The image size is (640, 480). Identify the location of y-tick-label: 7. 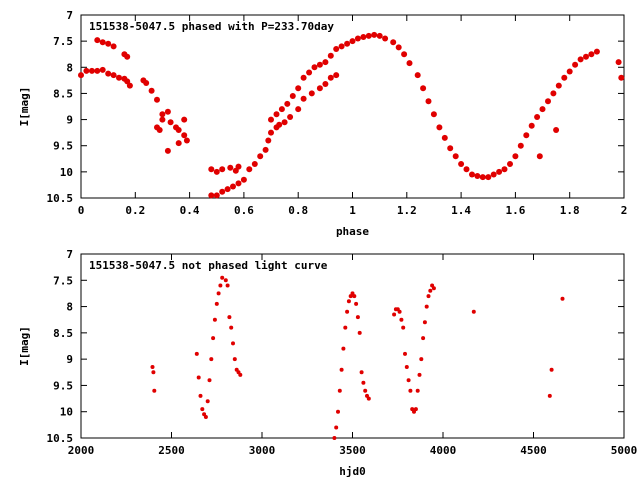
(69, 254).